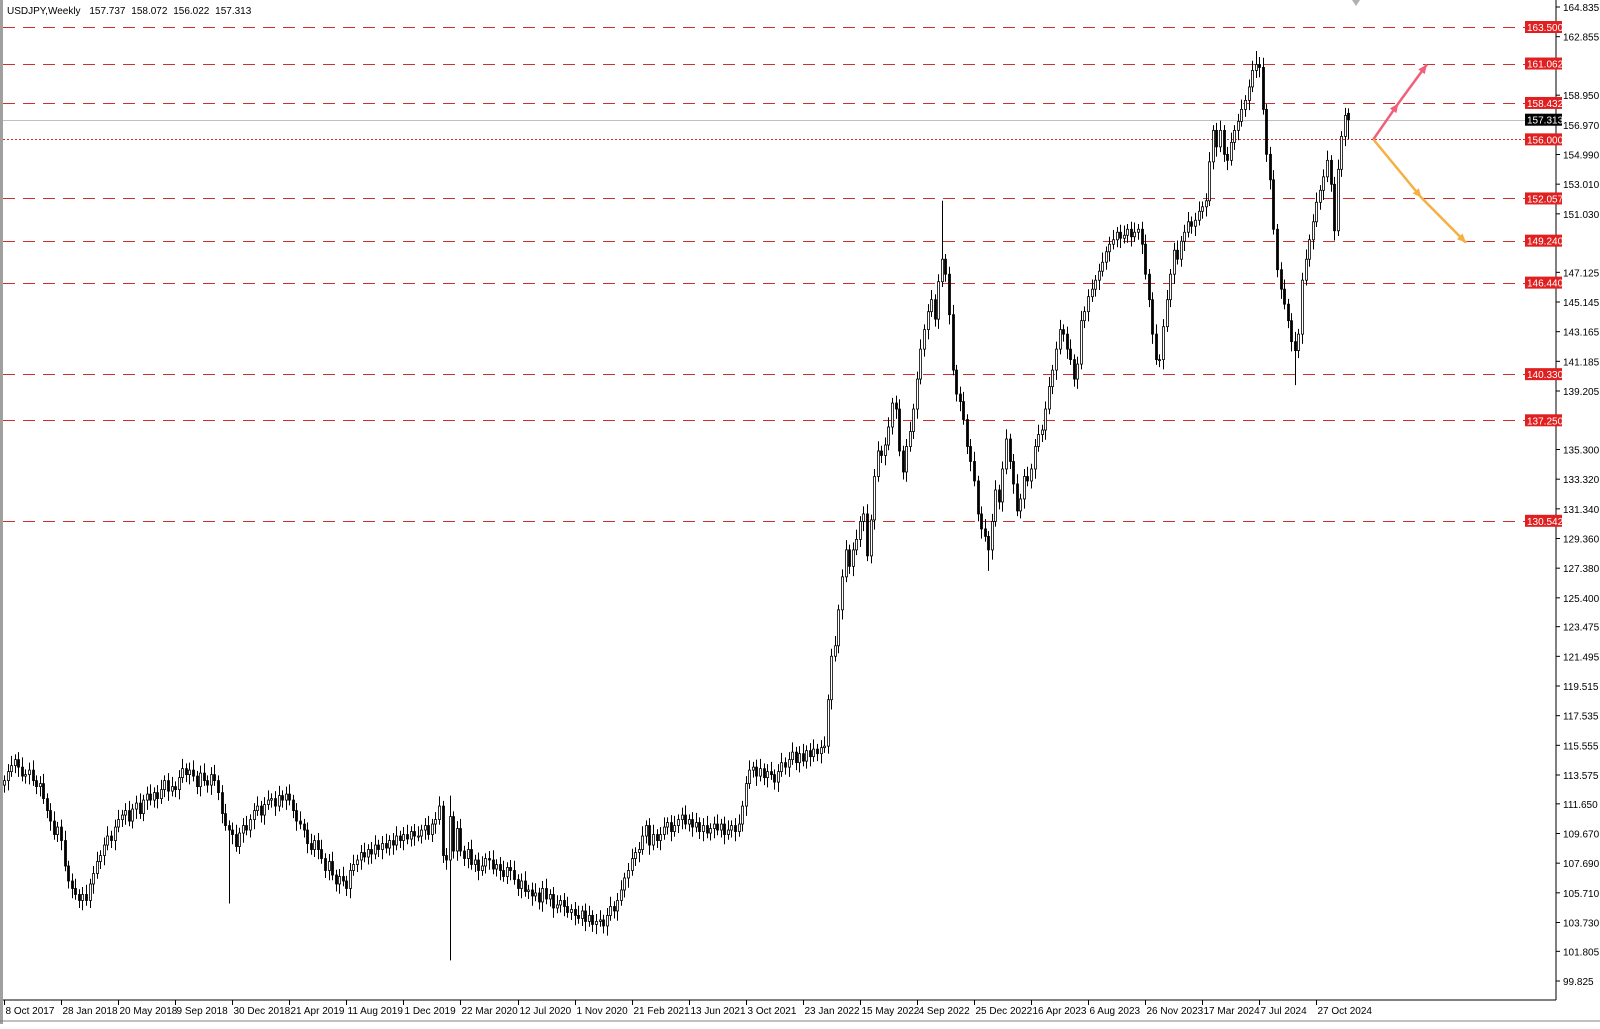 This screenshot has width=1600, height=1029. What do you see at coordinates (1544, 120) in the screenshot?
I see `bid-price-label: 157.313` at bounding box center [1544, 120].